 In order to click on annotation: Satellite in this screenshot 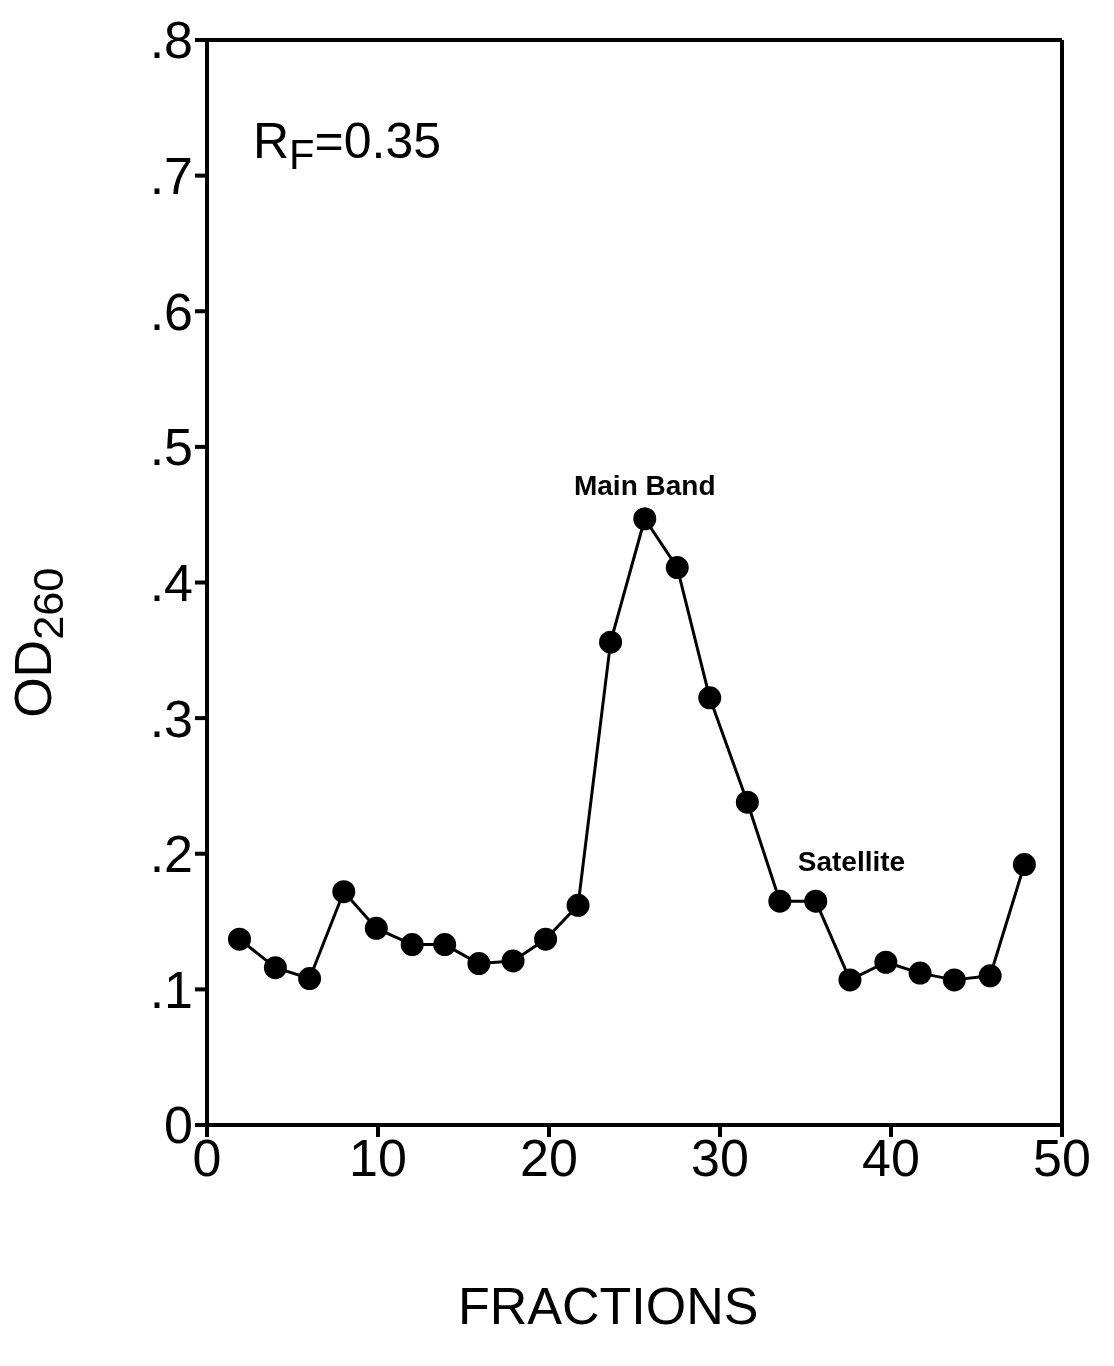, I will do `click(851, 862)`.